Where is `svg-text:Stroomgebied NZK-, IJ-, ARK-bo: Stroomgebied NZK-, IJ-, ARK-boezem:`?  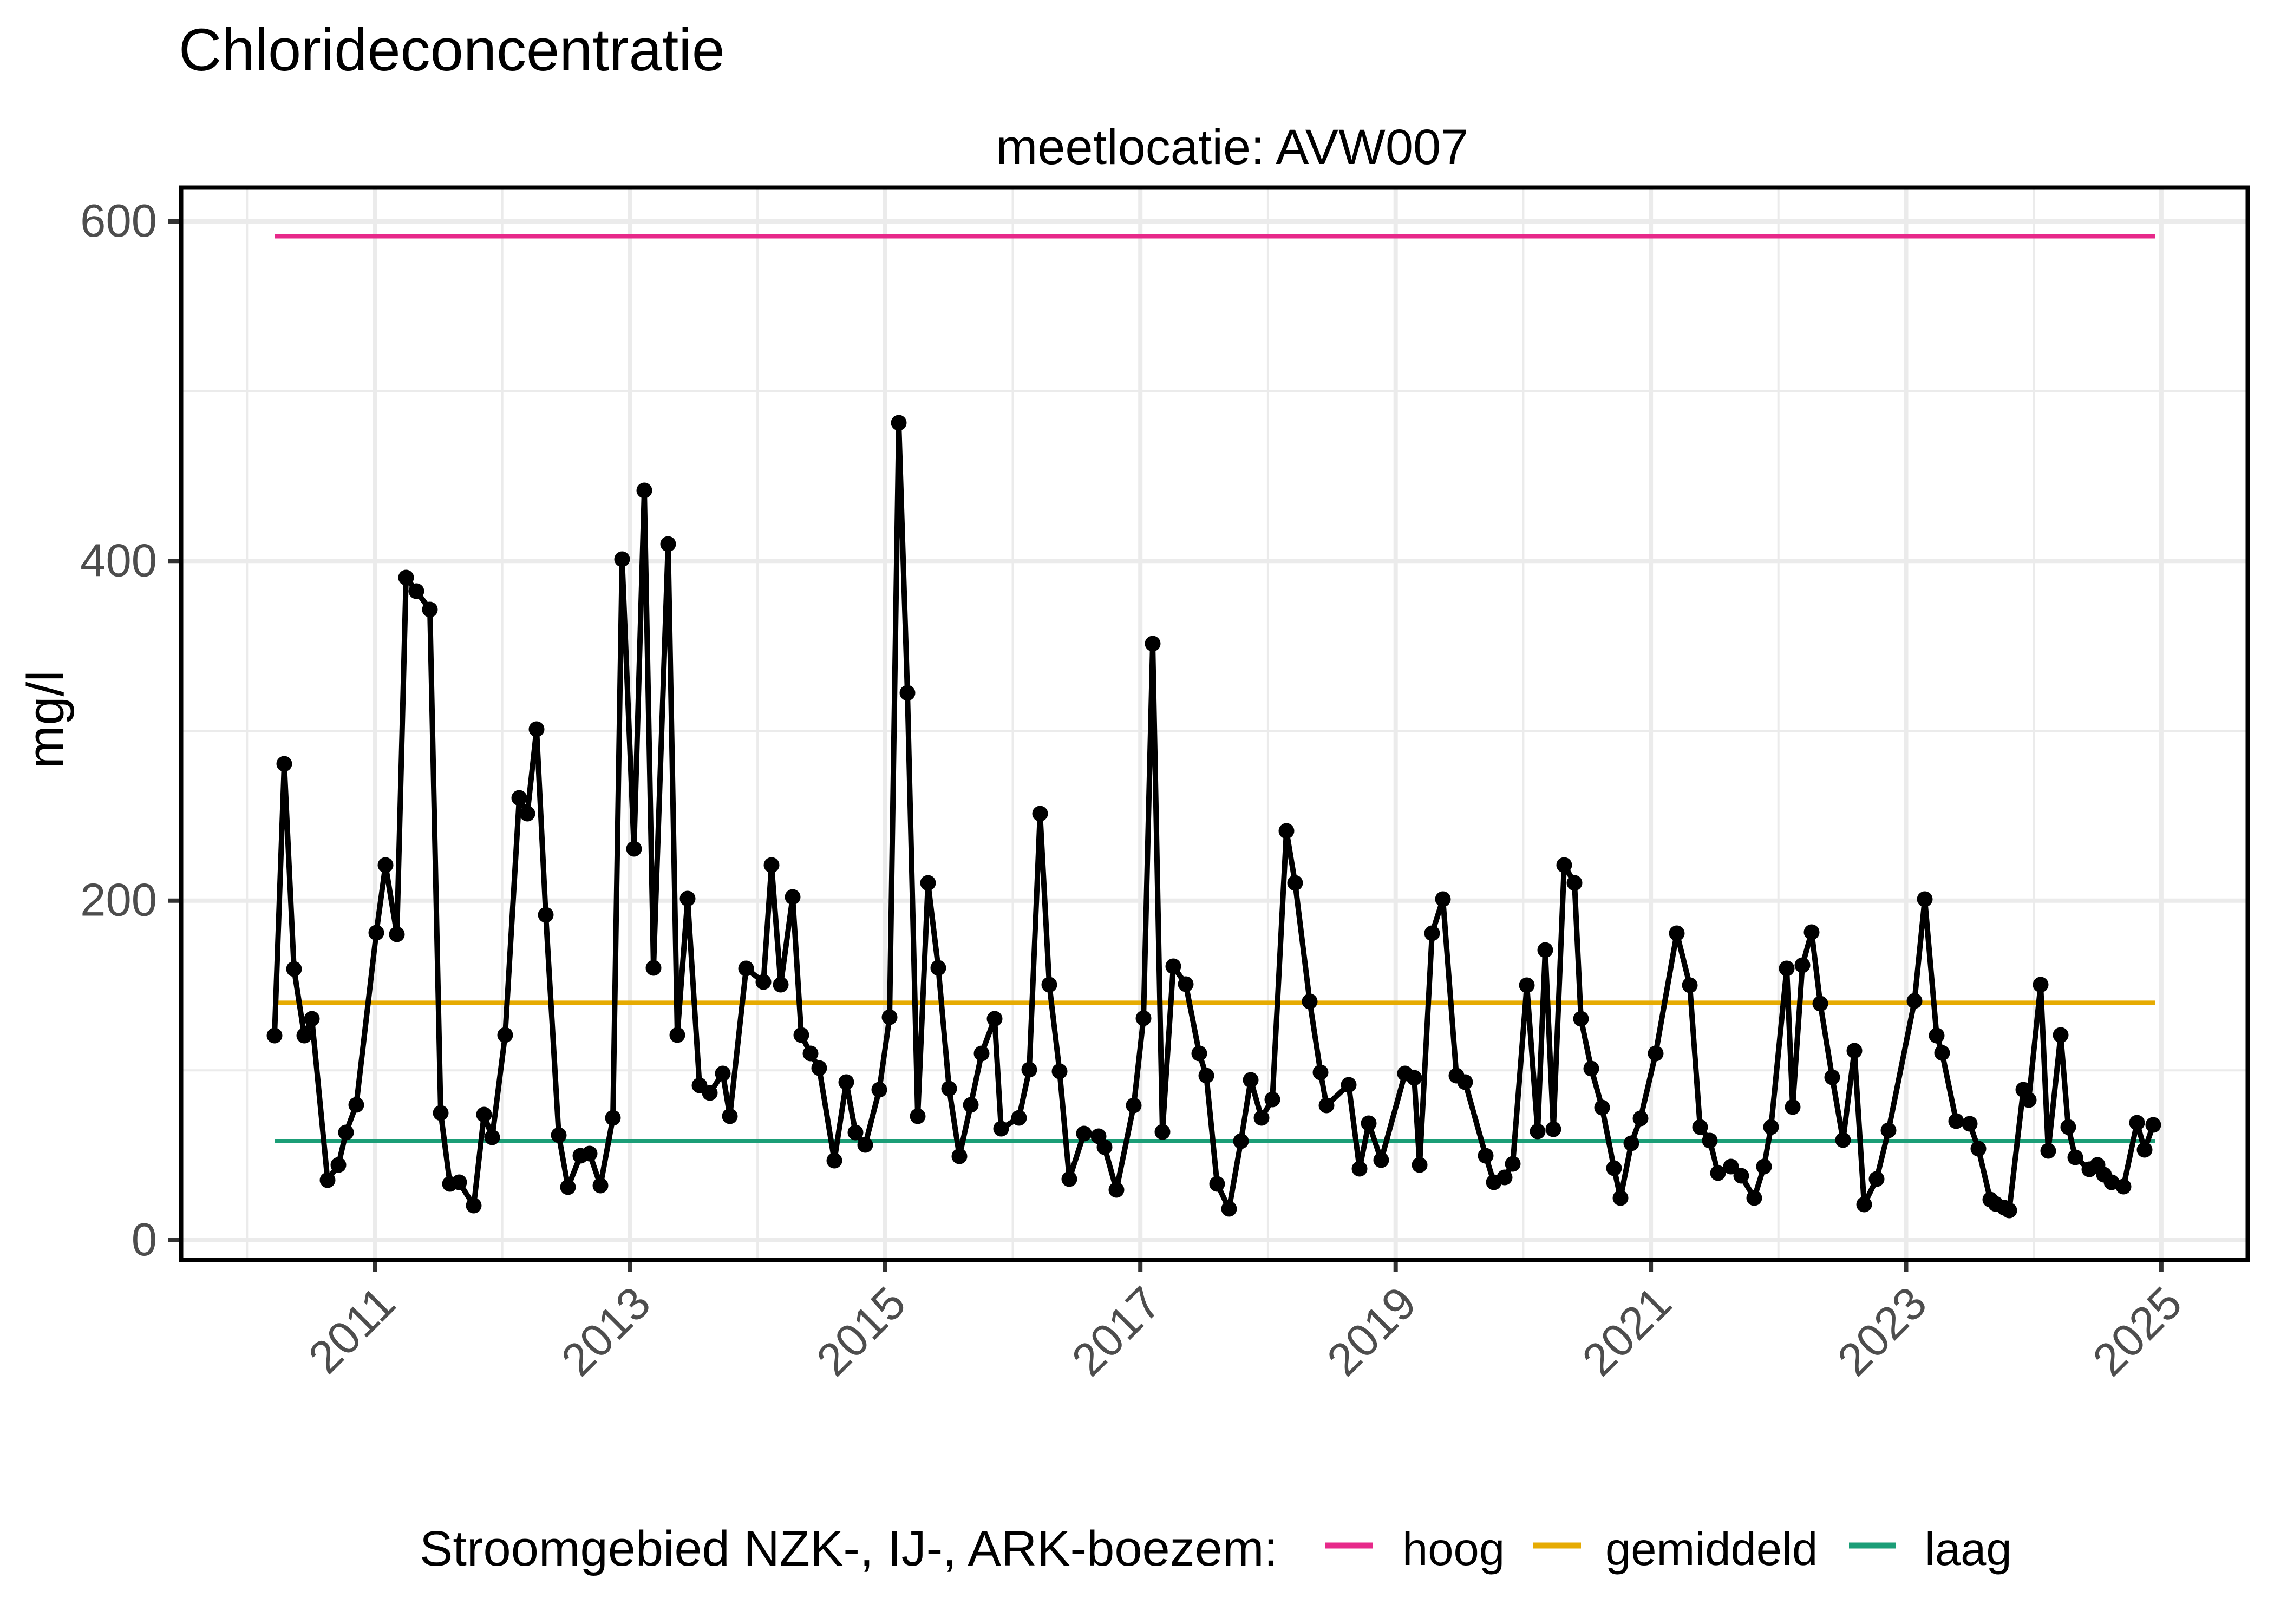 svg-text:Stroomgebied NZK-, IJ-, ARK-bo: Stroomgebied NZK-, IJ-, ARK-boezem: is located at coordinates (849, 1548).